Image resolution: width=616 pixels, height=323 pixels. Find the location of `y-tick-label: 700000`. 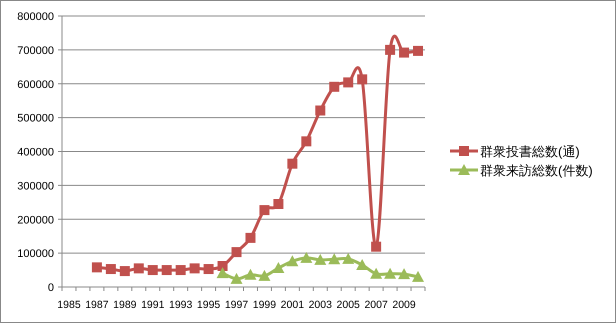

y-tick-label: 700000 is located at coordinates (35, 50).